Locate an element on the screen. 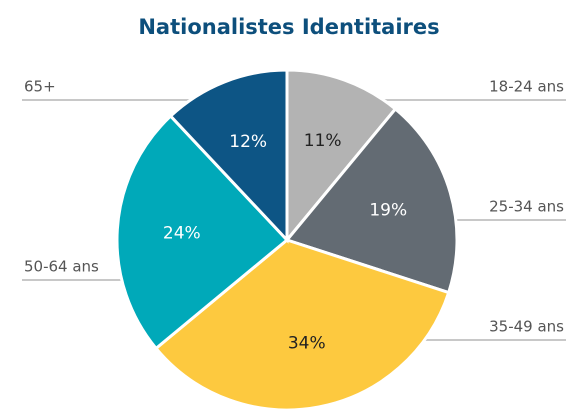  category-label: 50-64 ans is located at coordinates (61, 267).